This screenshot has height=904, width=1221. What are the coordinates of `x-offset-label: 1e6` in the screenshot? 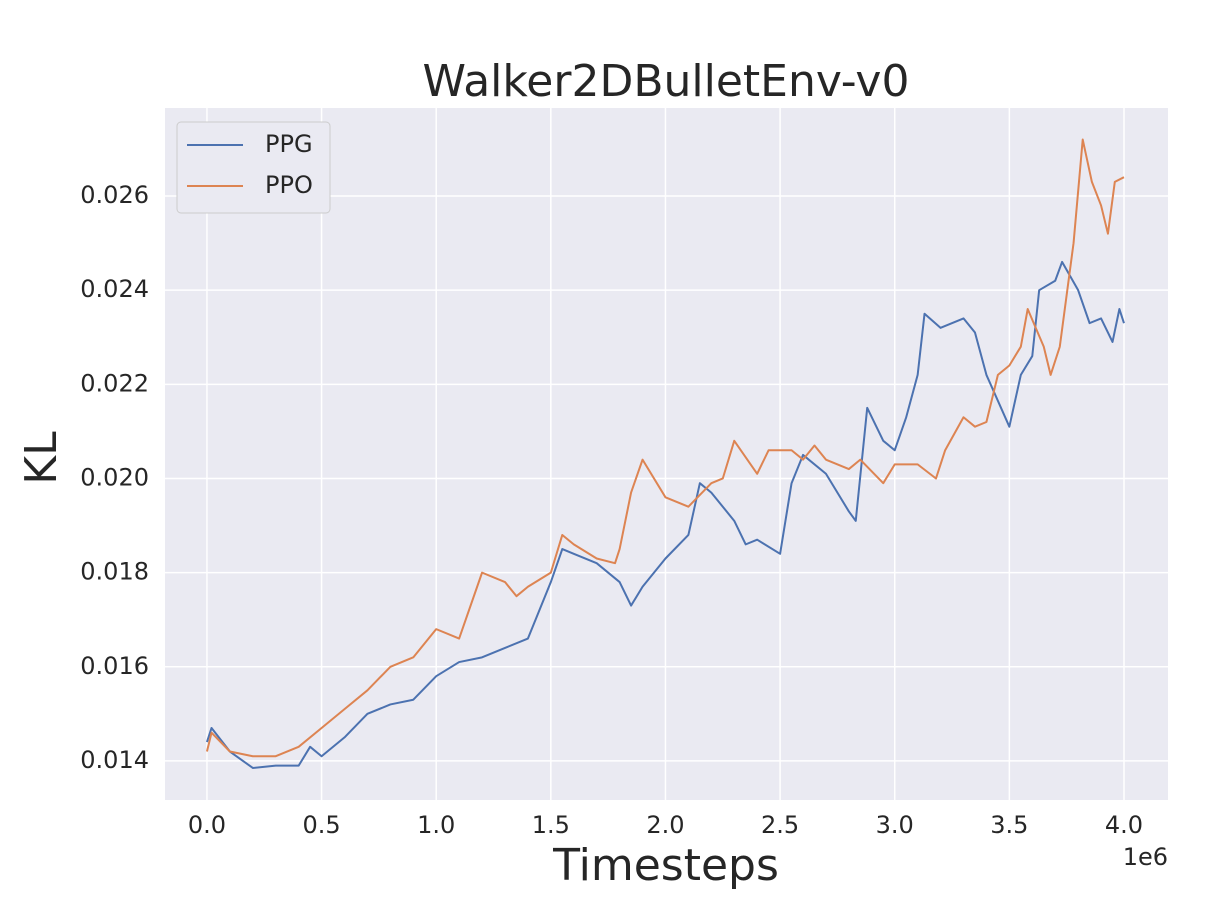 It's located at (1145, 857).